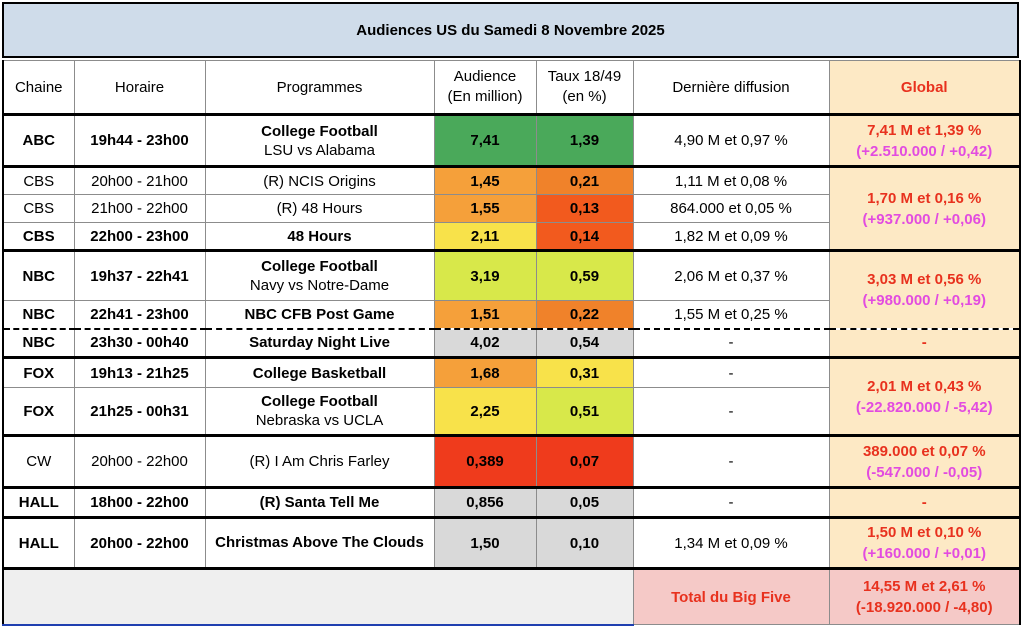 Image resolution: width=1023 pixels, height=632 pixels. What do you see at coordinates (139, 342) in the screenshot?
I see `cell-horaire: 23h30 - 00h40` at bounding box center [139, 342].